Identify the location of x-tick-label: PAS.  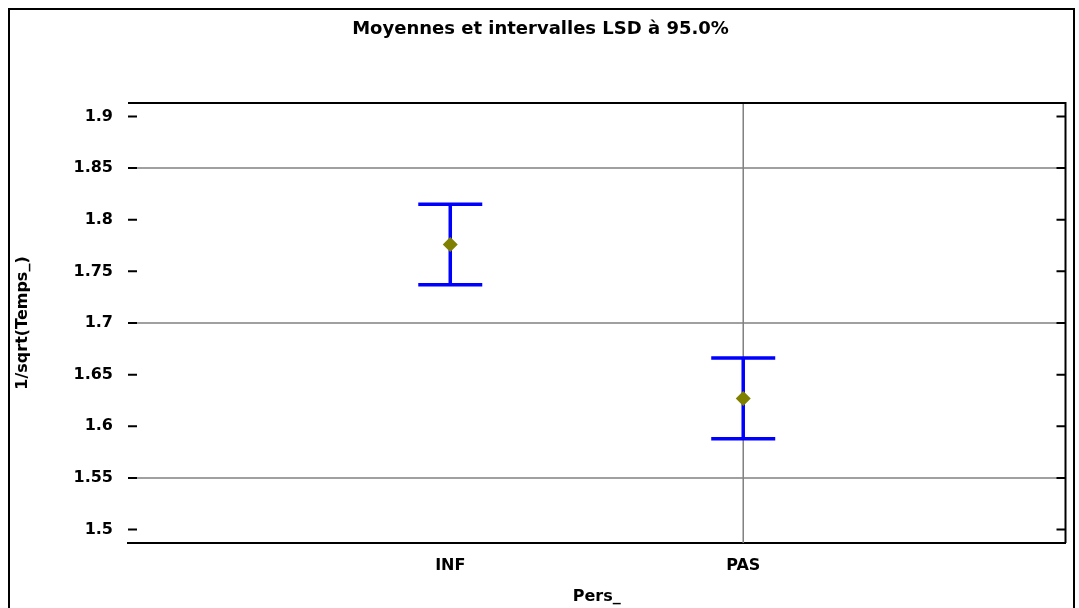
(743, 564).